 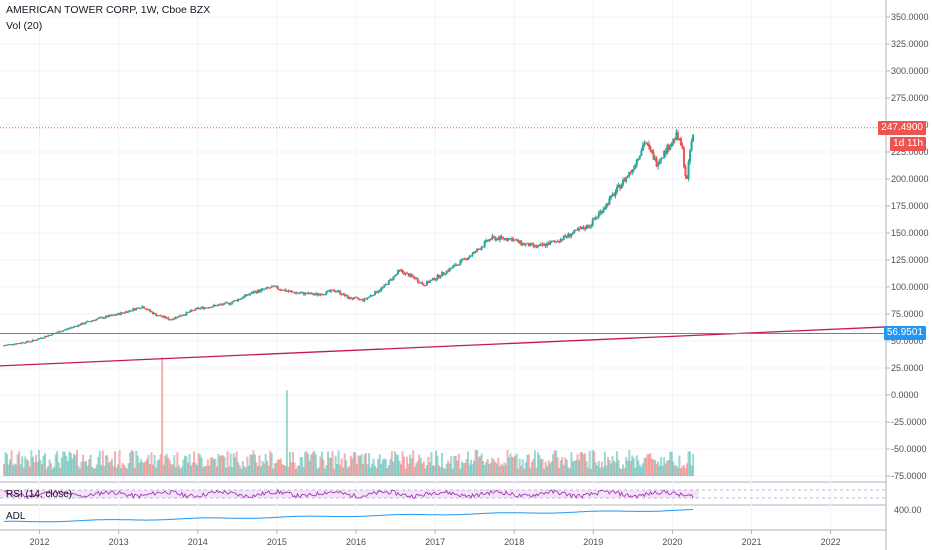 What do you see at coordinates (514, 542) in the screenshot?
I see `x-tick-label: 2018` at bounding box center [514, 542].